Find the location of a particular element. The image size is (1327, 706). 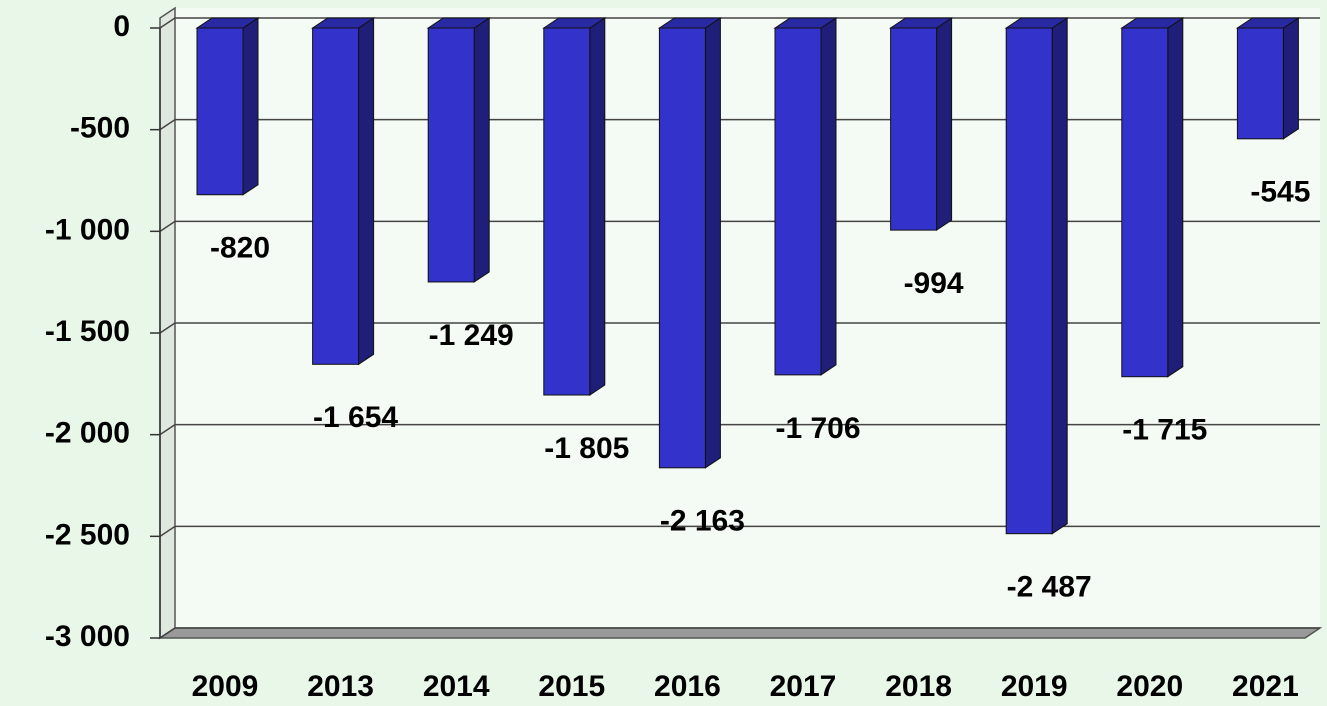

data-label: -820 is located at coordinates (240, 248).